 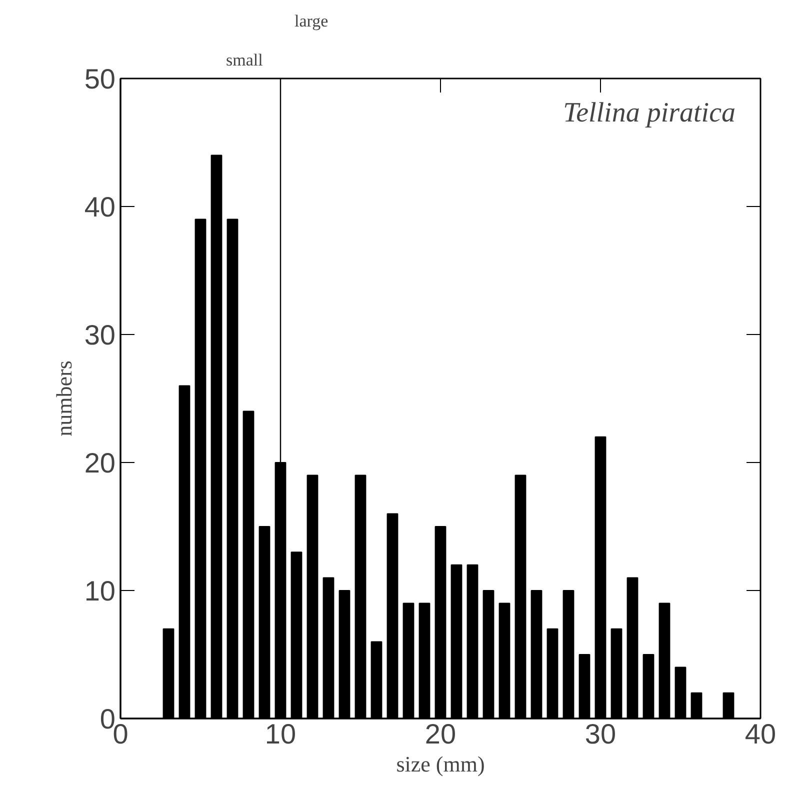 I want to click on x-tick-label: 40, so click(x=760, y=734).